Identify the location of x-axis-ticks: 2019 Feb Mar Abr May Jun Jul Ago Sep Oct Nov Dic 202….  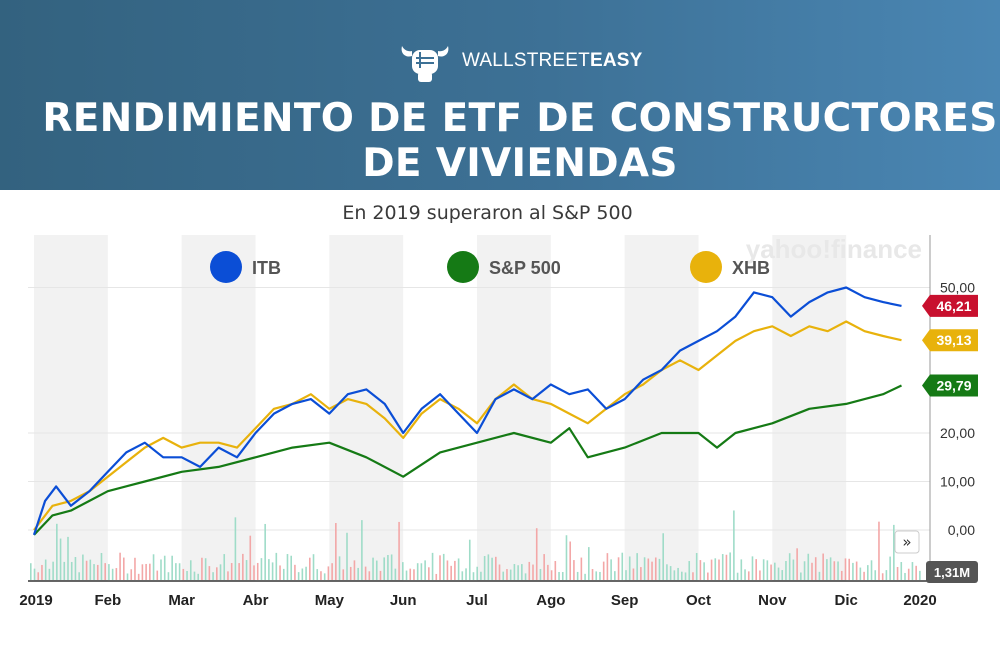
(477, 600).